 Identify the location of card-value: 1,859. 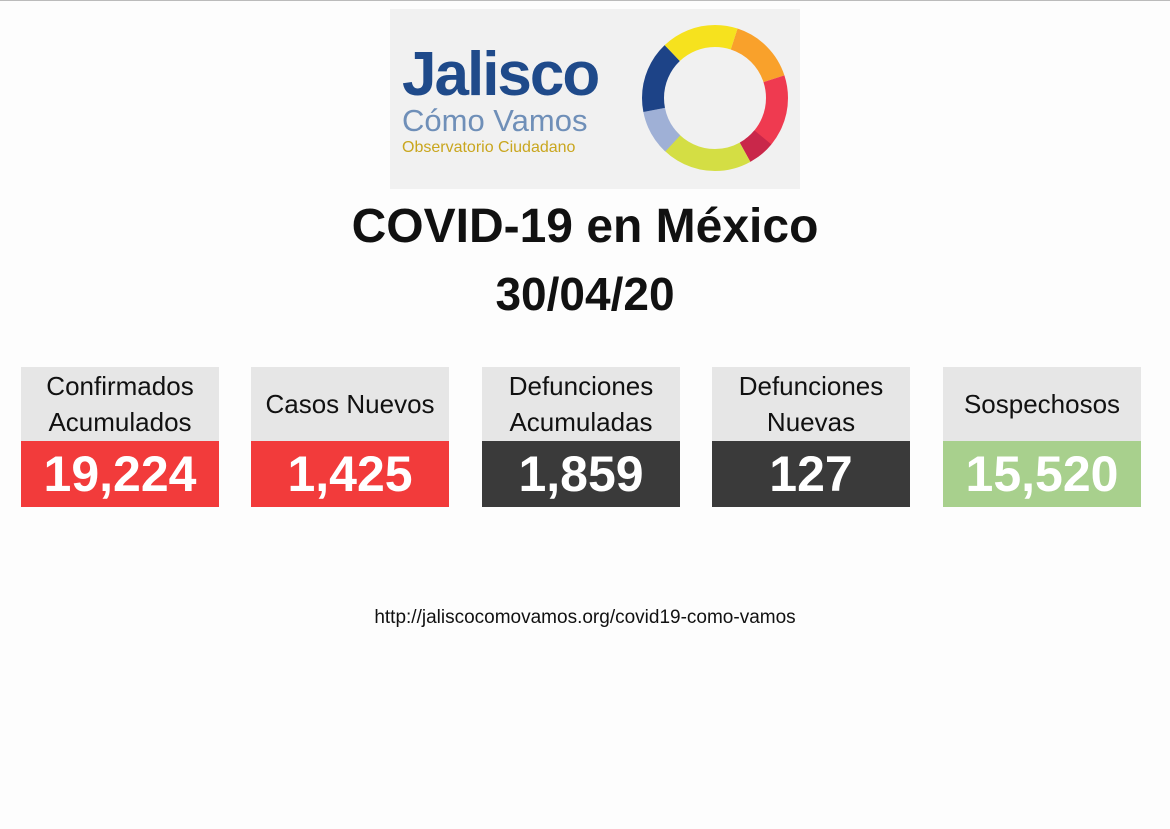
(581, 474).